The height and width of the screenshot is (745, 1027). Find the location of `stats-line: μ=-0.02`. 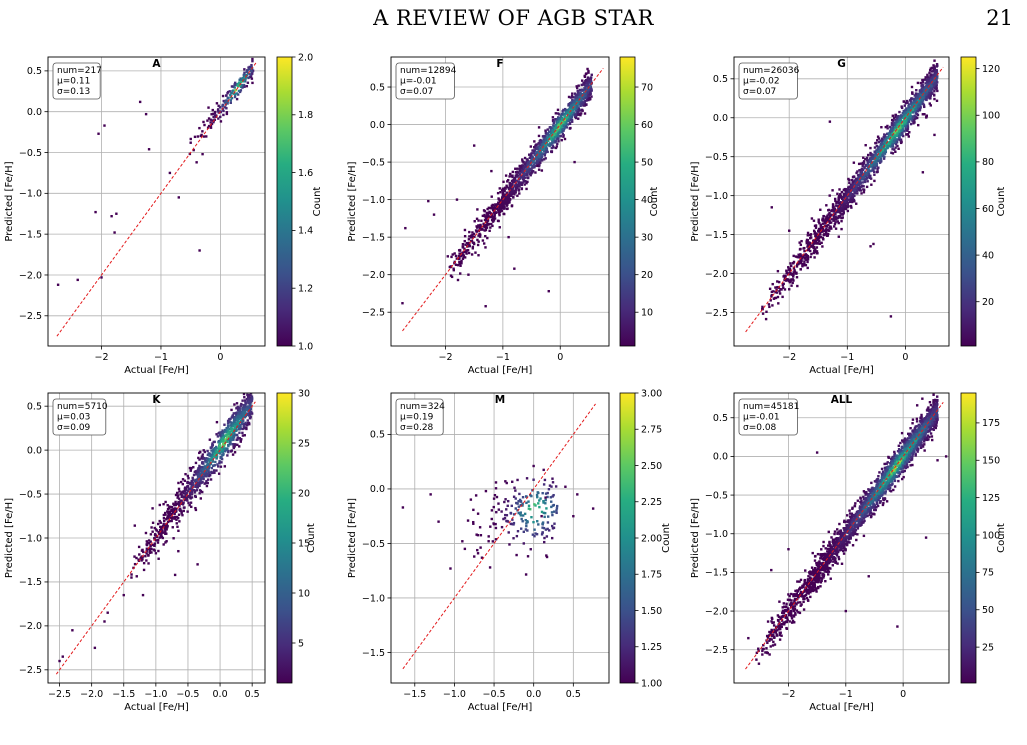

stats-line: μ=-0.02 is located at coordinates (761, 82).